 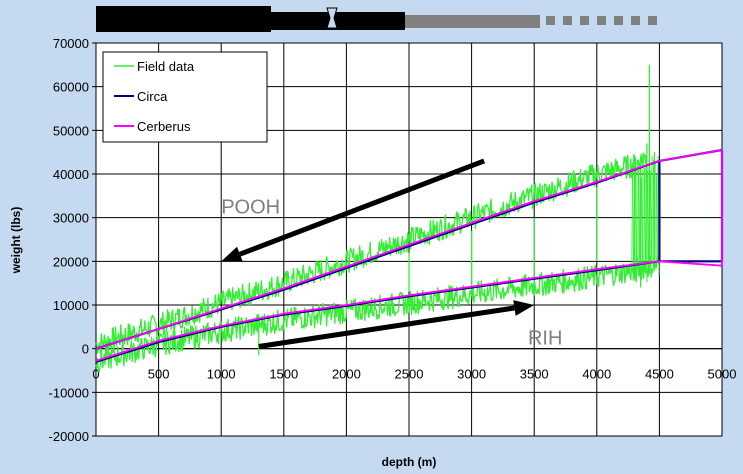 I want to click on x-tick-labels: 0 500 1000 1500 2000 2500 3000 3500 4000 4500 5000, so click(x=414, y=374).